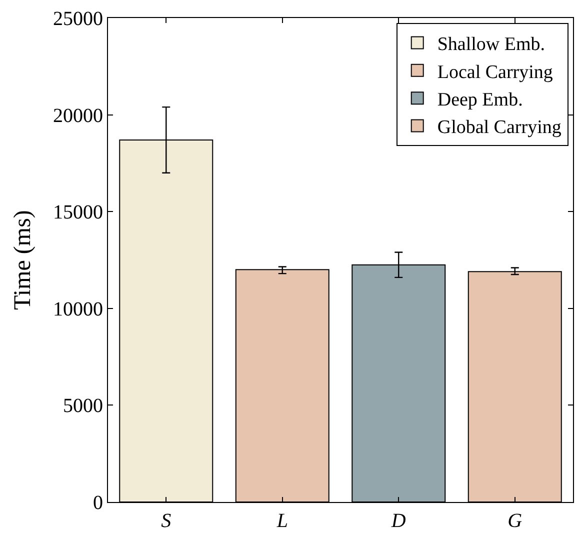 The image size is (582, 540). Describe the element at coordinates (495, 72) in the screenshot. I see `legend-label: Local Carrying` at that location.